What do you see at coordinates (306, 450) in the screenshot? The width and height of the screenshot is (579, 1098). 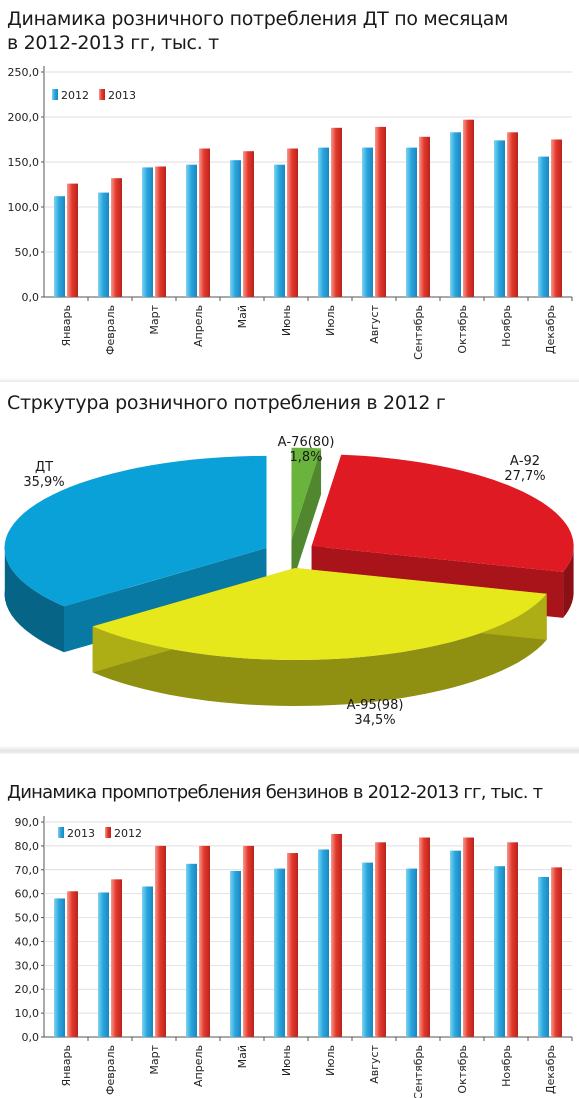 I see `slice-label-a76: А-76(80) 1,8%` at bounding box center [306, 450].